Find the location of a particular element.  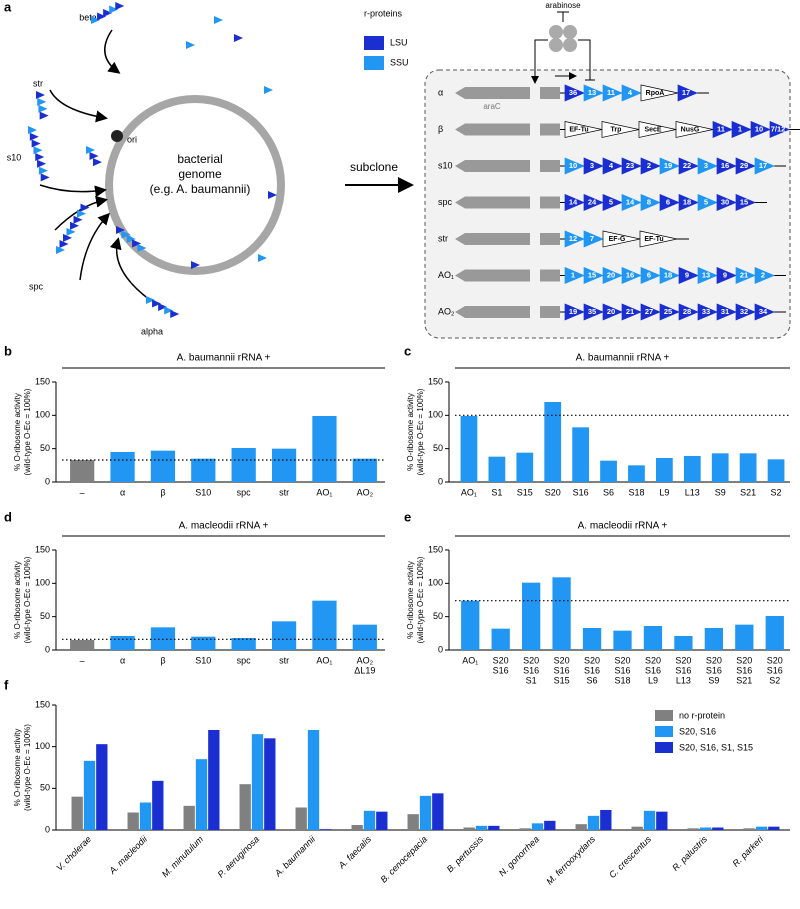

operon-name: AO₂ is located at coordinates (446, 311).